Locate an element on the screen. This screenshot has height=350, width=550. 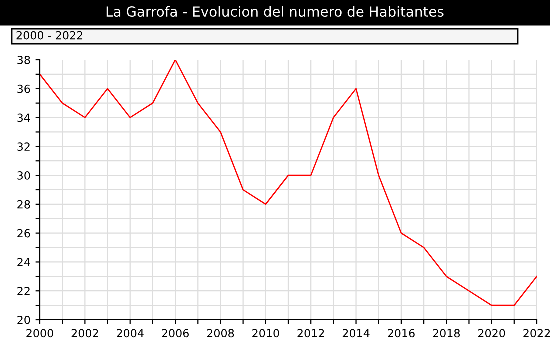
x-tick-label: 2010 is located at coordinates (266, 333).